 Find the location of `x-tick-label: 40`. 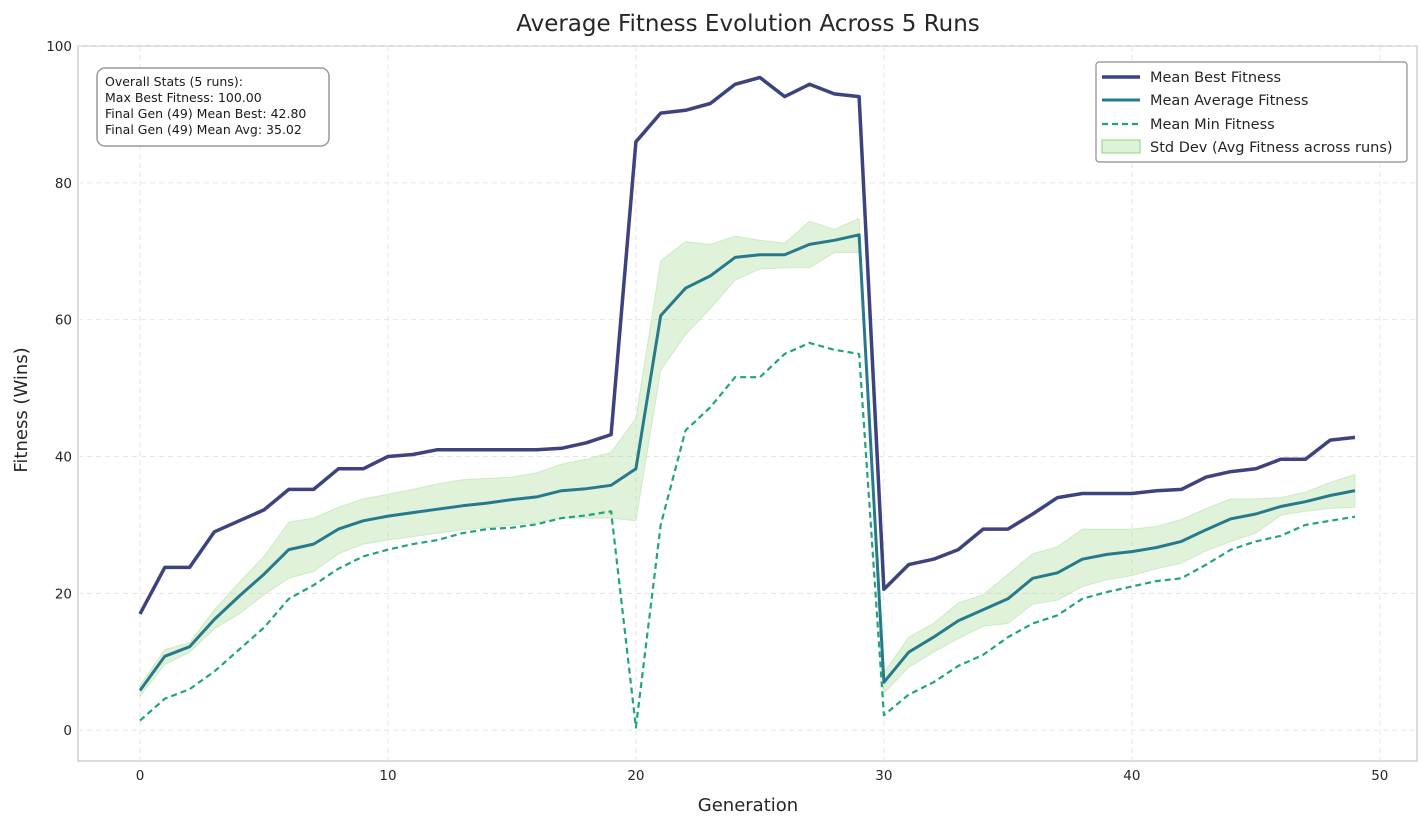

x-tick-label: 40 is located at coordinates (1131, 776).